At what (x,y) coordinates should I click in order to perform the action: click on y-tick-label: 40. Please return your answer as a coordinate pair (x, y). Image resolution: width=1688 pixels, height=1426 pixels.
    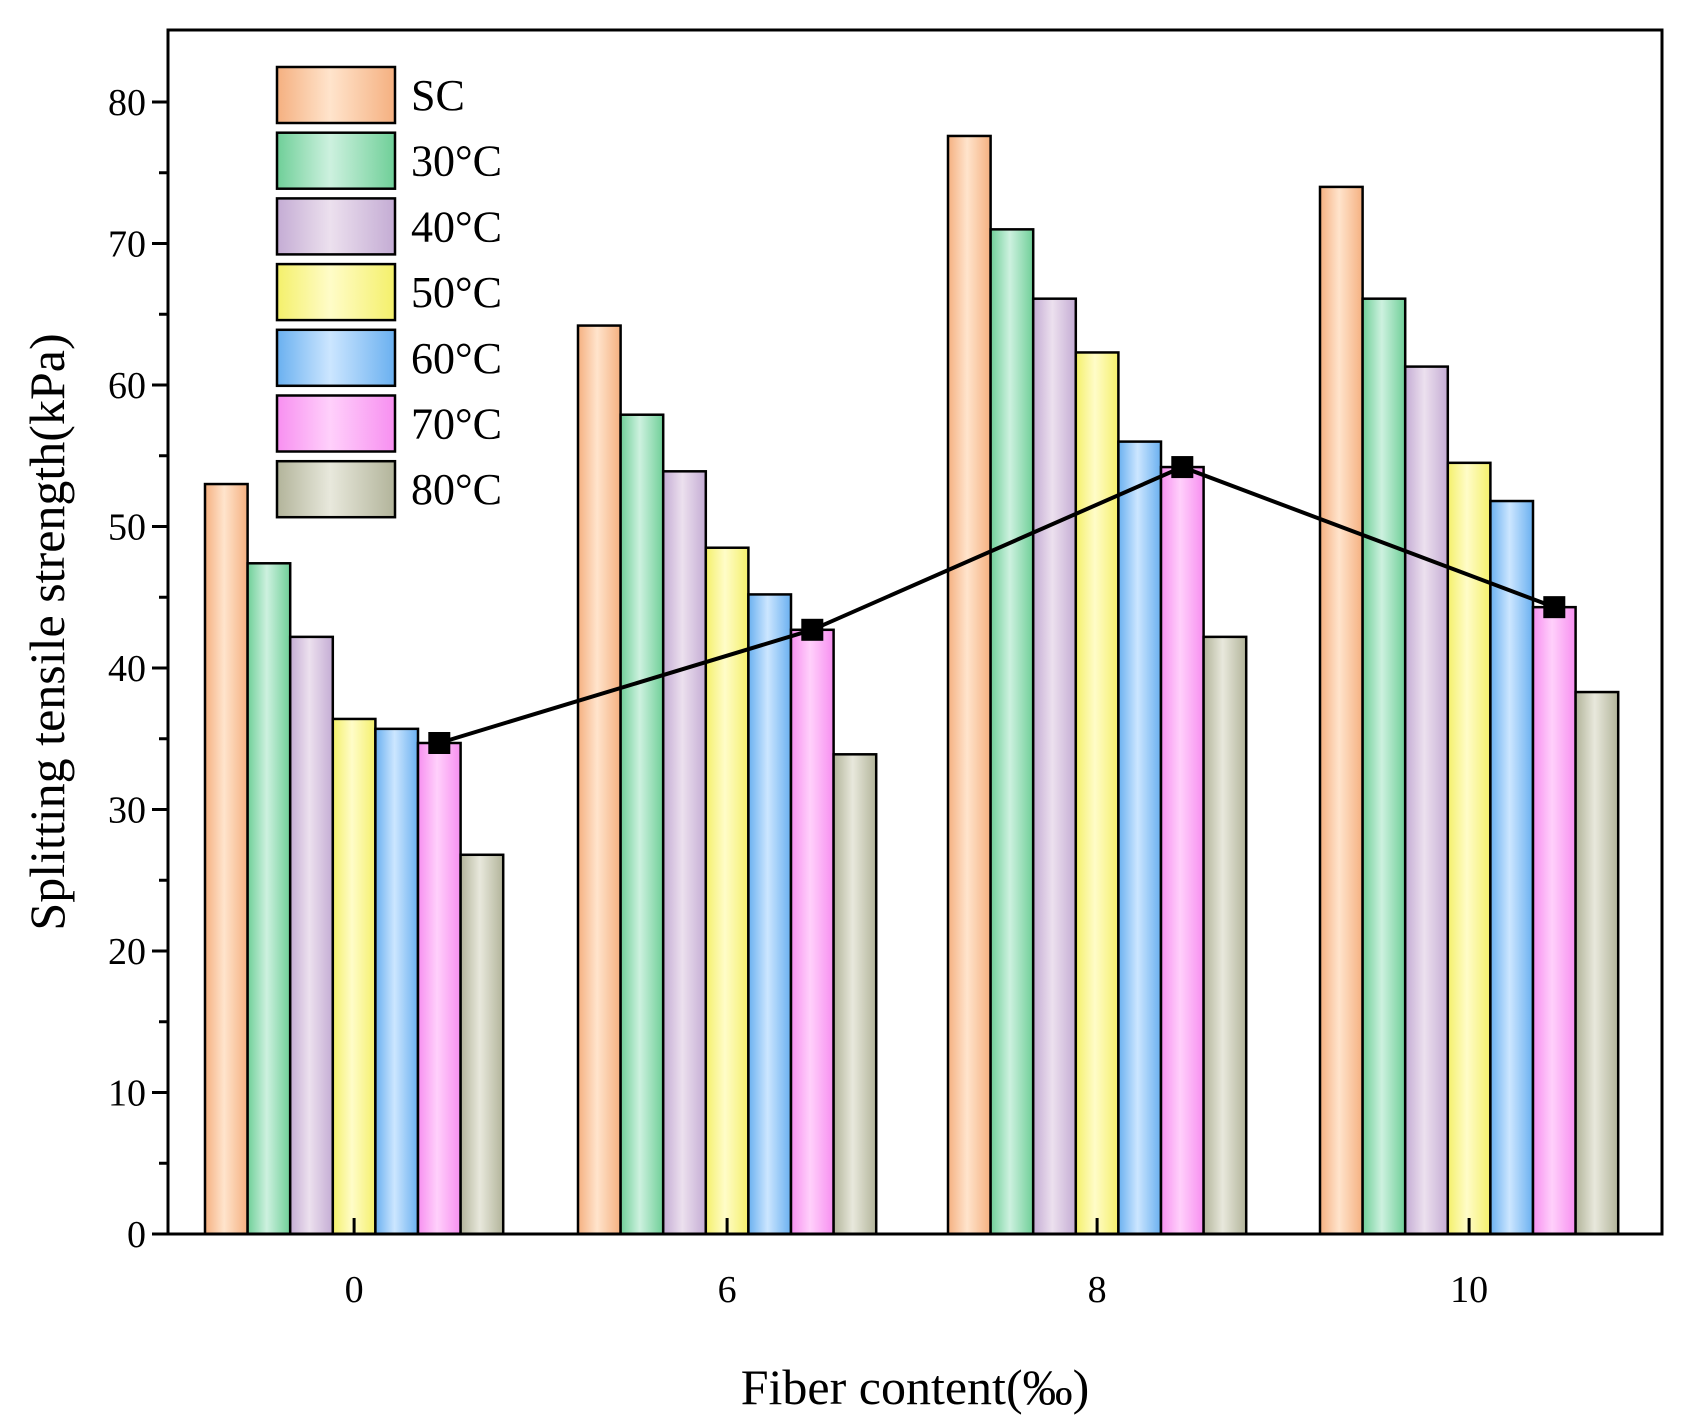
    Looking at the image, I should click on (127, 669).